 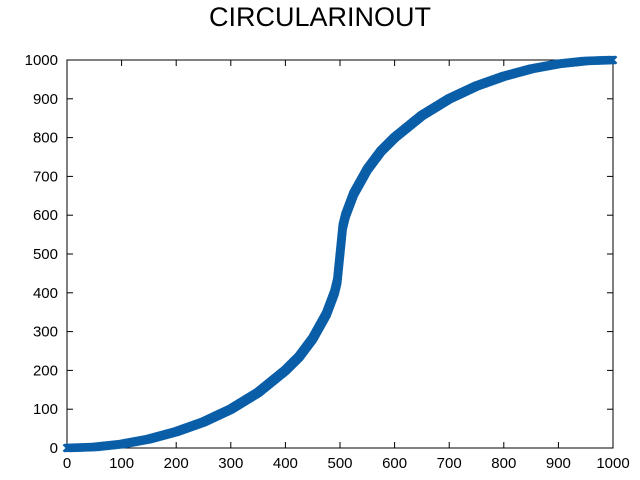 I want to click on y-tick-label: 400, so click(x=45, y=293).